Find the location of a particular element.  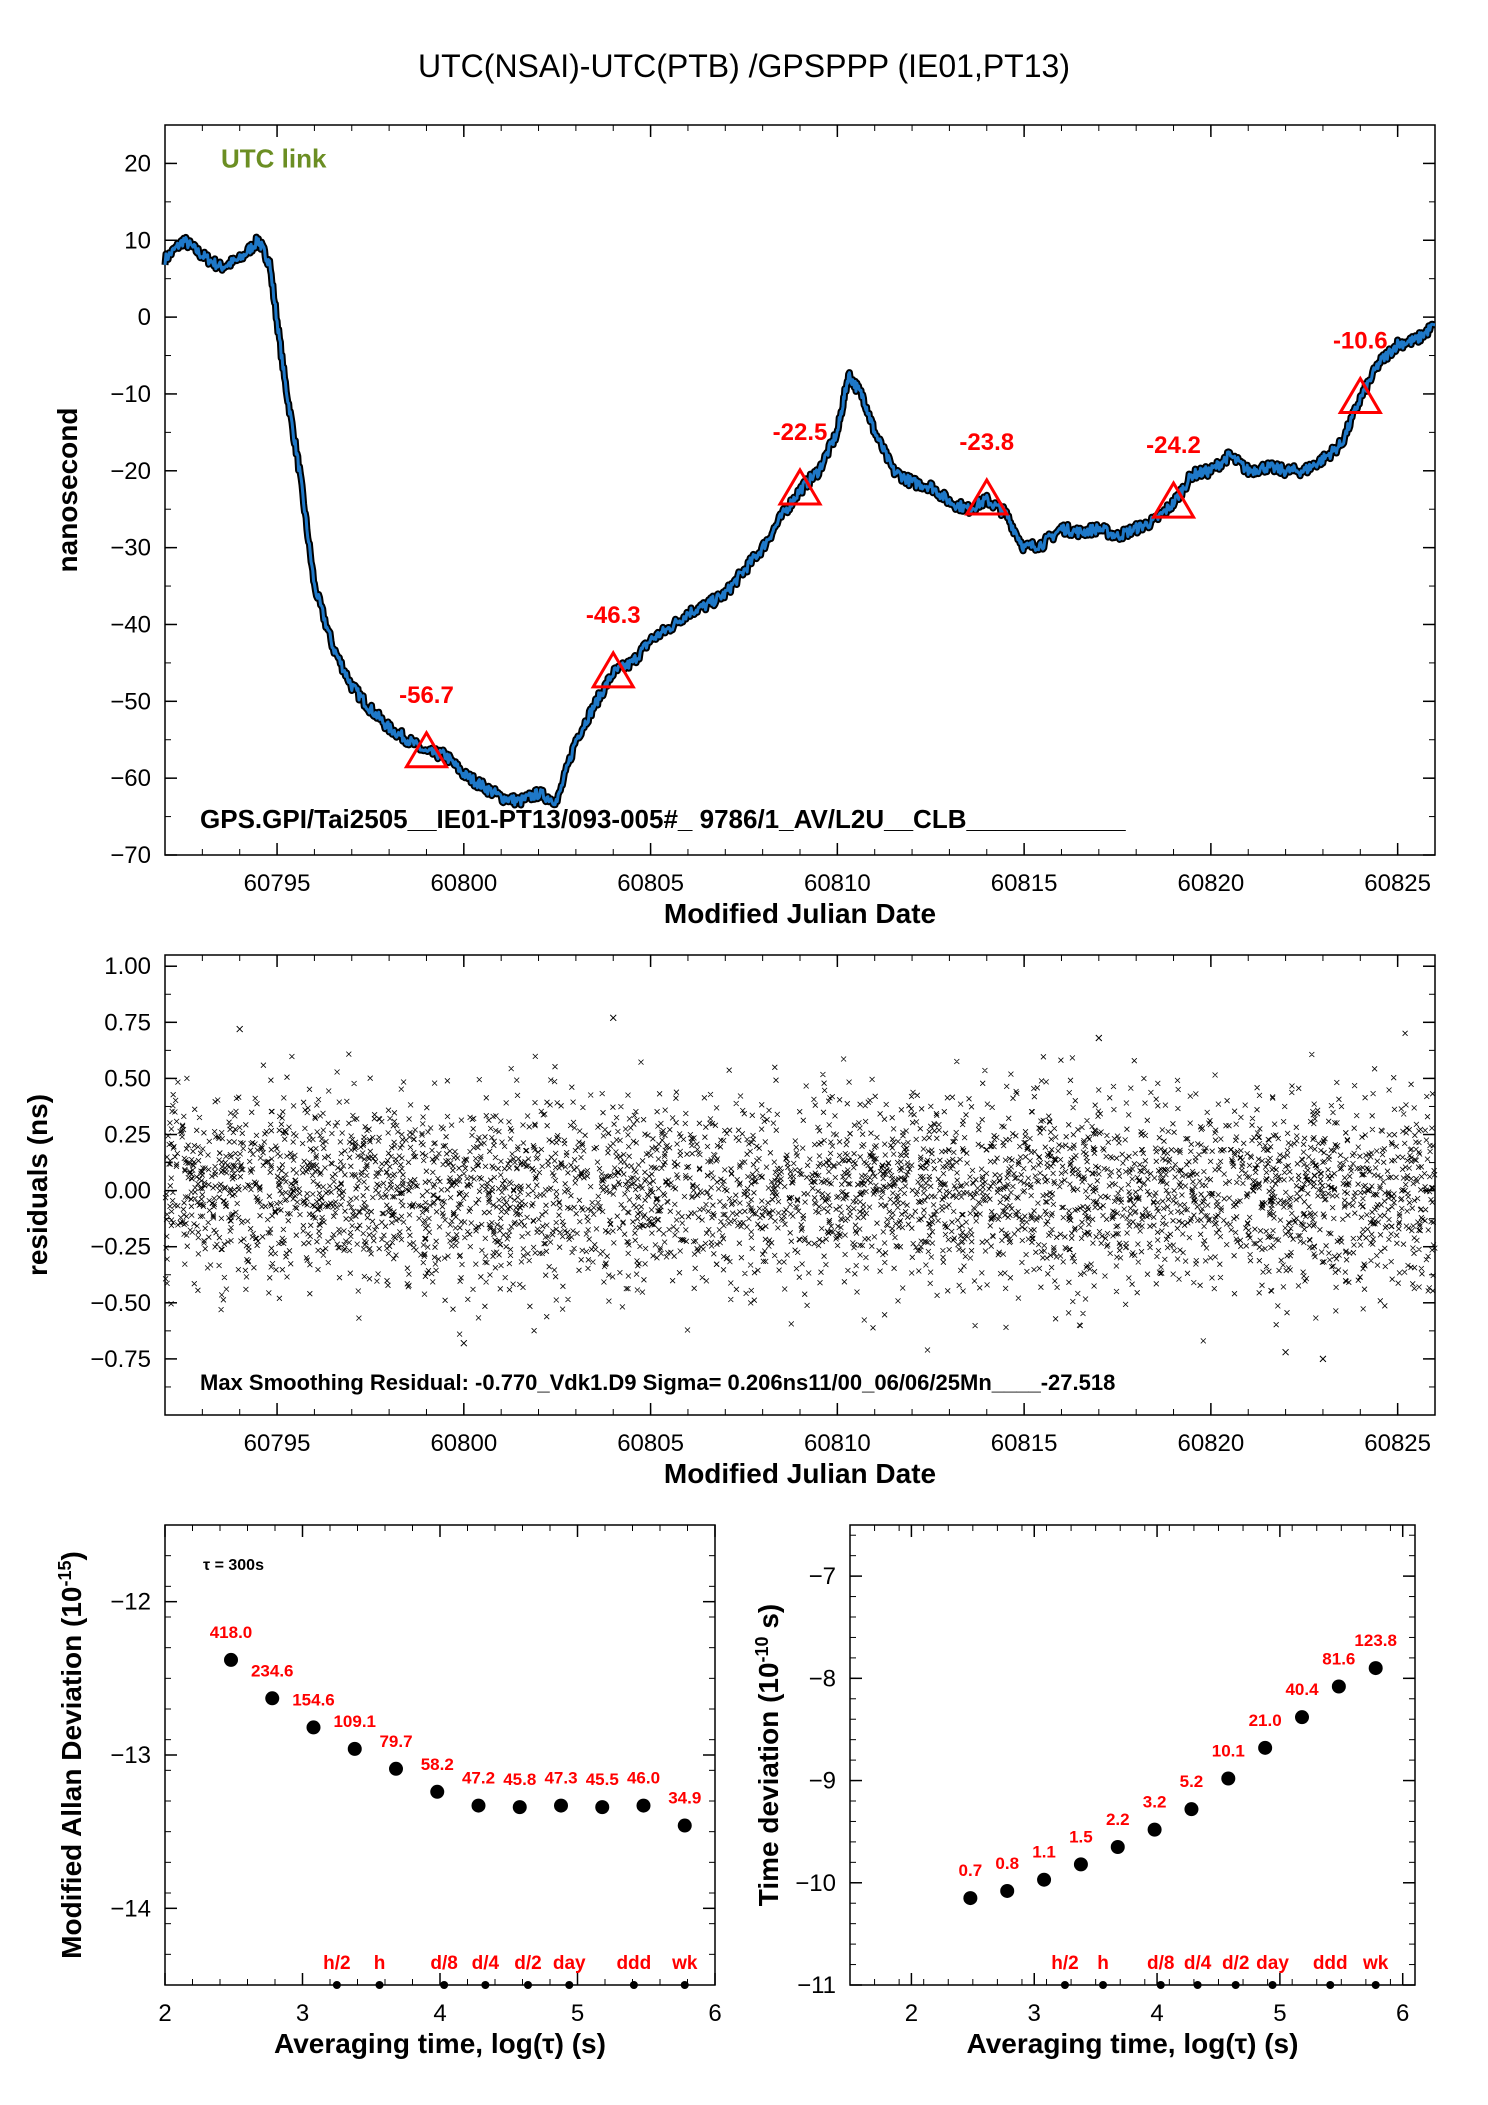

y-tick-label: −0.75 is located at coordinates (120, 1359).